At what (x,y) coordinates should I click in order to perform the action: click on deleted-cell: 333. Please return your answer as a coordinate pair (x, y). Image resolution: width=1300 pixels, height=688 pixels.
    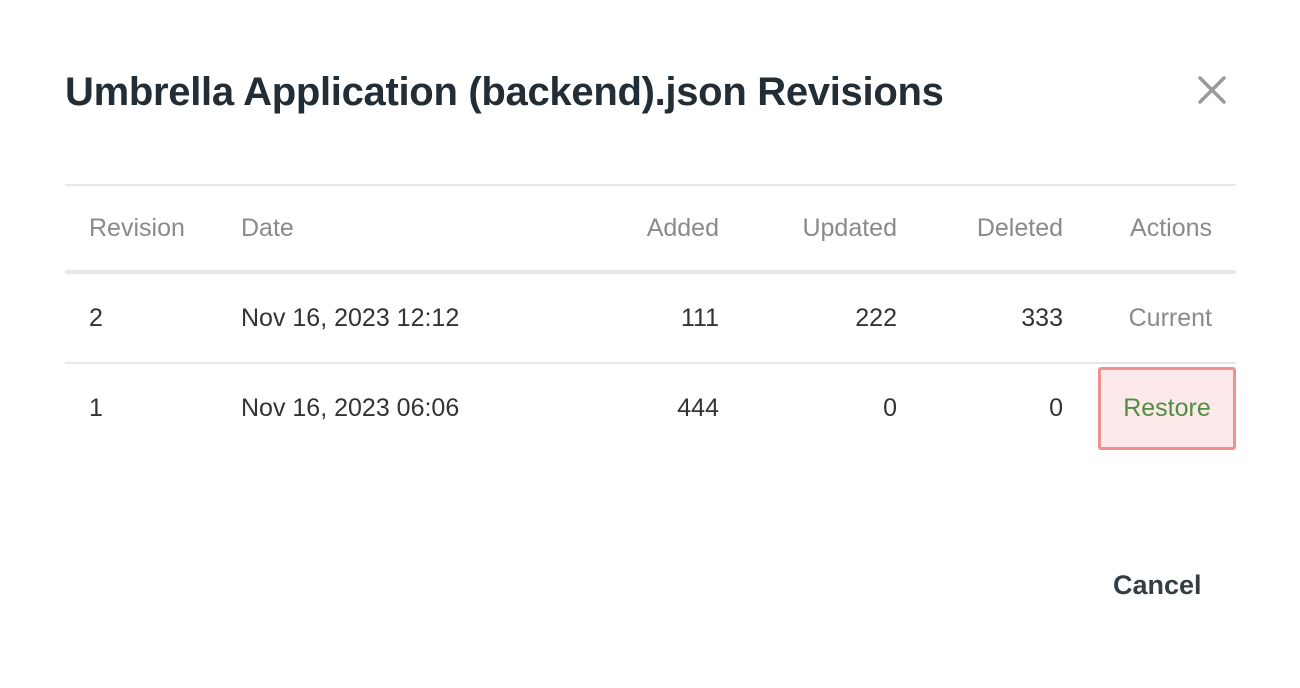
    Looking at the image, I should click on (1042, 317).